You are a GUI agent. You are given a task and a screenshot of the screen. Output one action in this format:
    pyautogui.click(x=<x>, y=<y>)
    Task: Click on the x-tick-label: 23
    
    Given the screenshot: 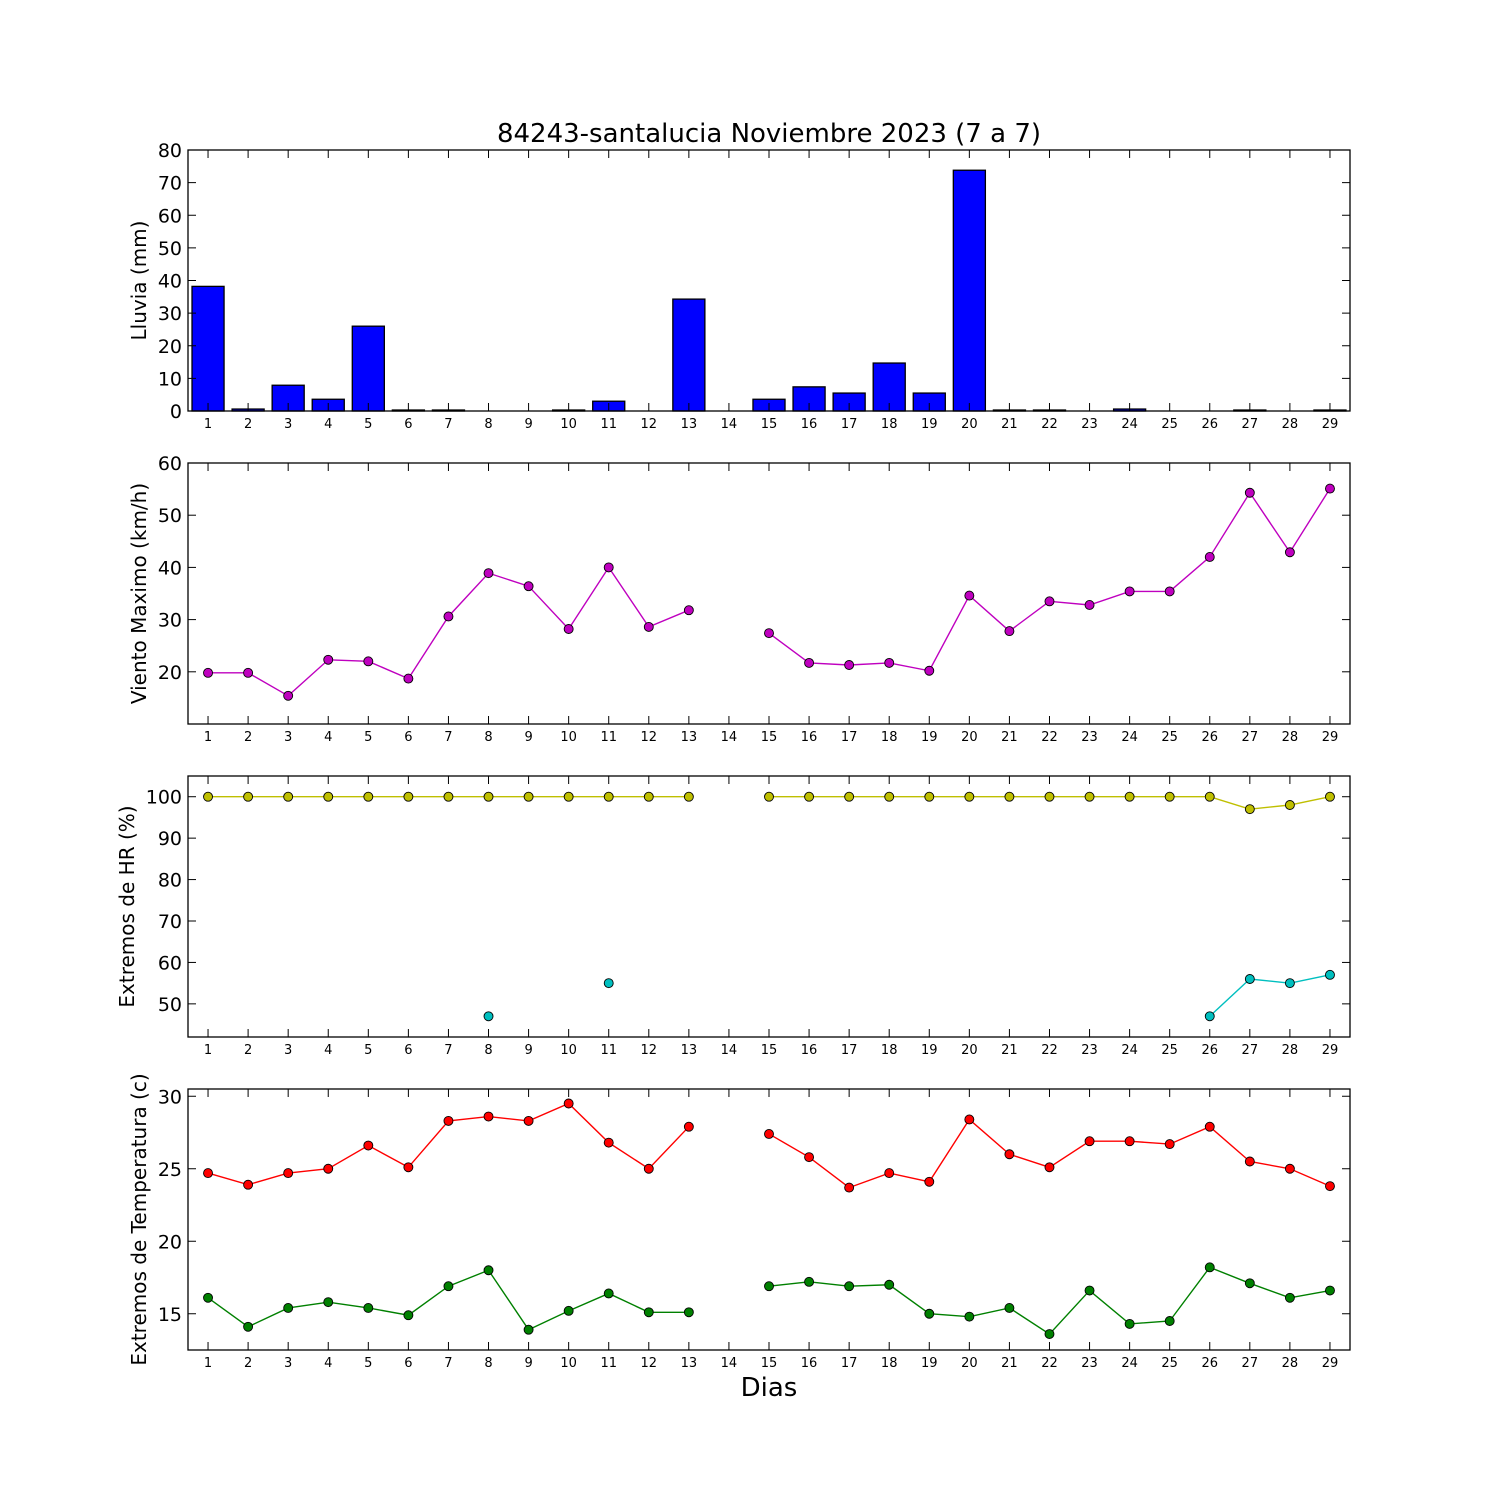 What is the action you would take?
    pyautogui.click(x=1089, y=424)
    